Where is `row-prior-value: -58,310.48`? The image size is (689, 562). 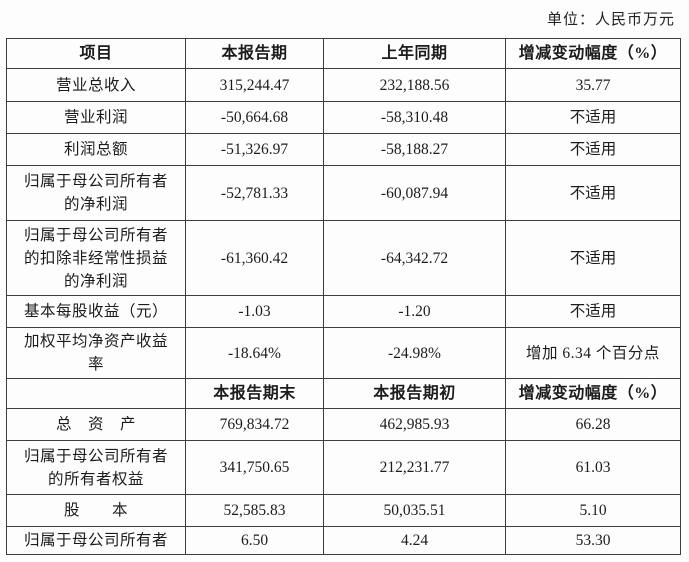 row-prior-value: -58,310.48 is located at coordinates (414, 117).